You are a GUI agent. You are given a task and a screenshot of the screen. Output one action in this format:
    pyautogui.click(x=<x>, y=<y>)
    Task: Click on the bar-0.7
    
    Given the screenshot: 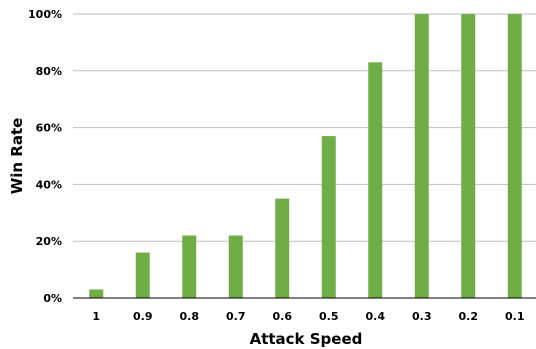 What is the action you would take?
    pyautogui.click(x=235, y=266)
    